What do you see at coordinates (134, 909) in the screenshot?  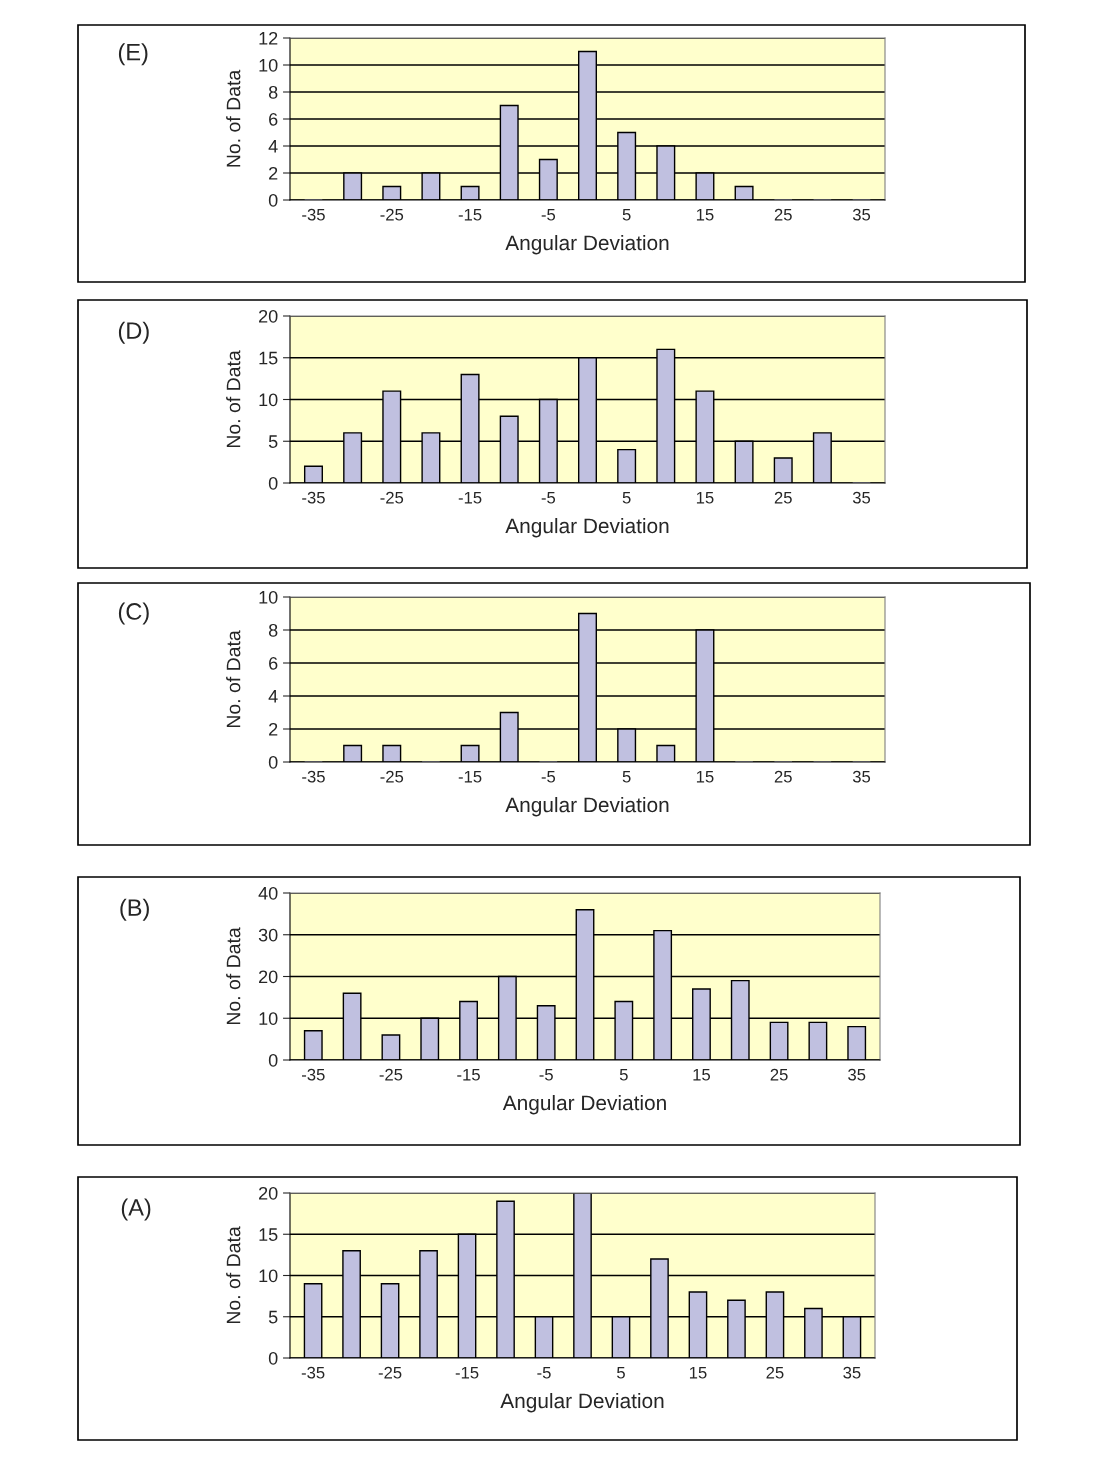 I see `chart-title: (B)` at bounding box center [134, 909].